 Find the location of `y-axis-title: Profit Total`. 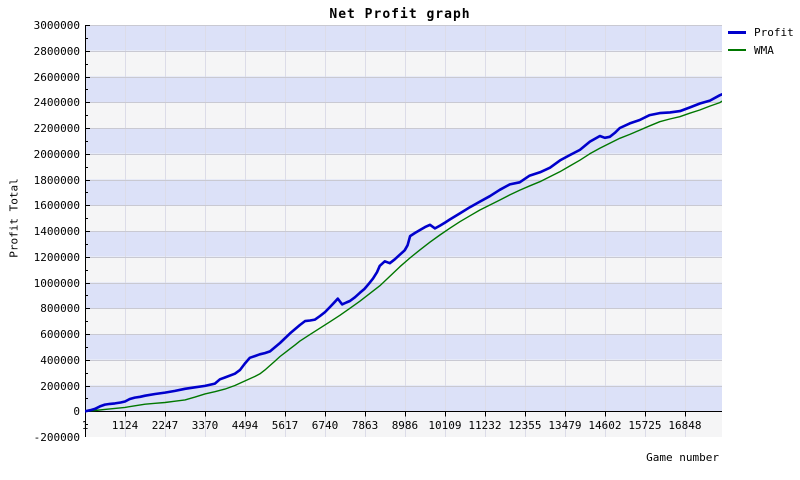

y-axis-title: Profit Total is located at coordinates (14, 218).